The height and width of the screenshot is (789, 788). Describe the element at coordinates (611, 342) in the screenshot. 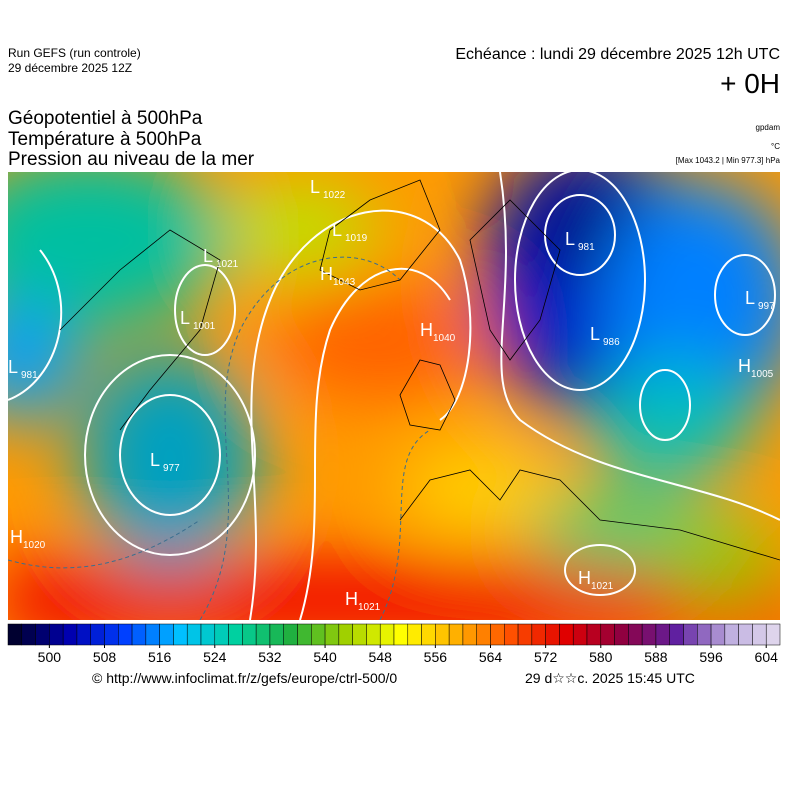

I see `pressure-value: 986` at that location.